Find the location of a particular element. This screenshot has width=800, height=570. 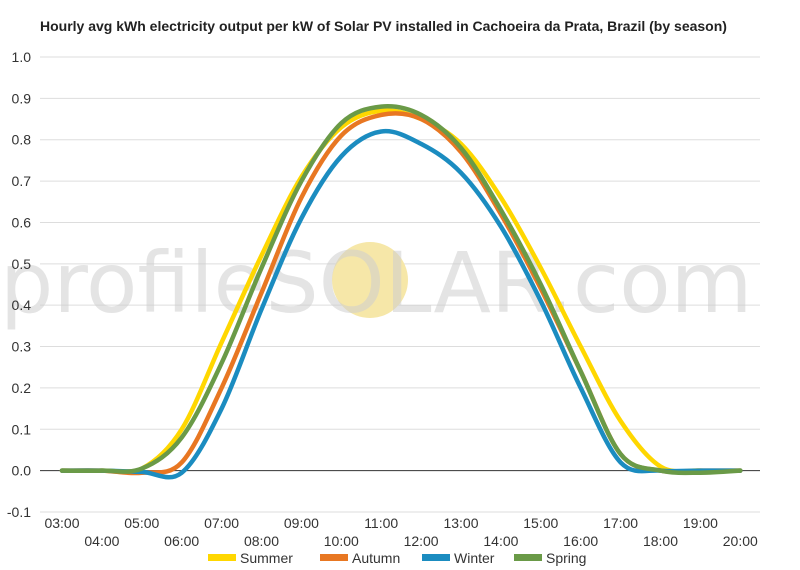

legend-label-winter: Winter is located at coordinates (474, 558).